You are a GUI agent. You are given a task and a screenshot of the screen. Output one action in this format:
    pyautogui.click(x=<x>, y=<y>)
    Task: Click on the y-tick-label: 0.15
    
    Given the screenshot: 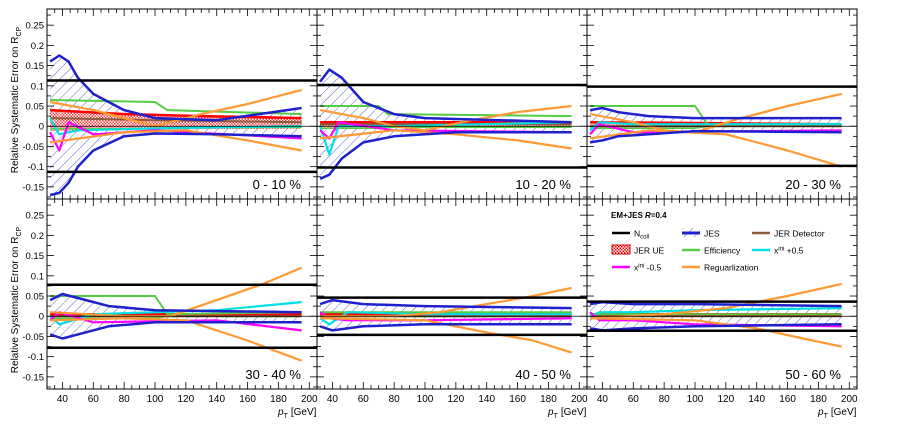 What is the action you would take?
    pyautogui.click(x=35, y=66)
    